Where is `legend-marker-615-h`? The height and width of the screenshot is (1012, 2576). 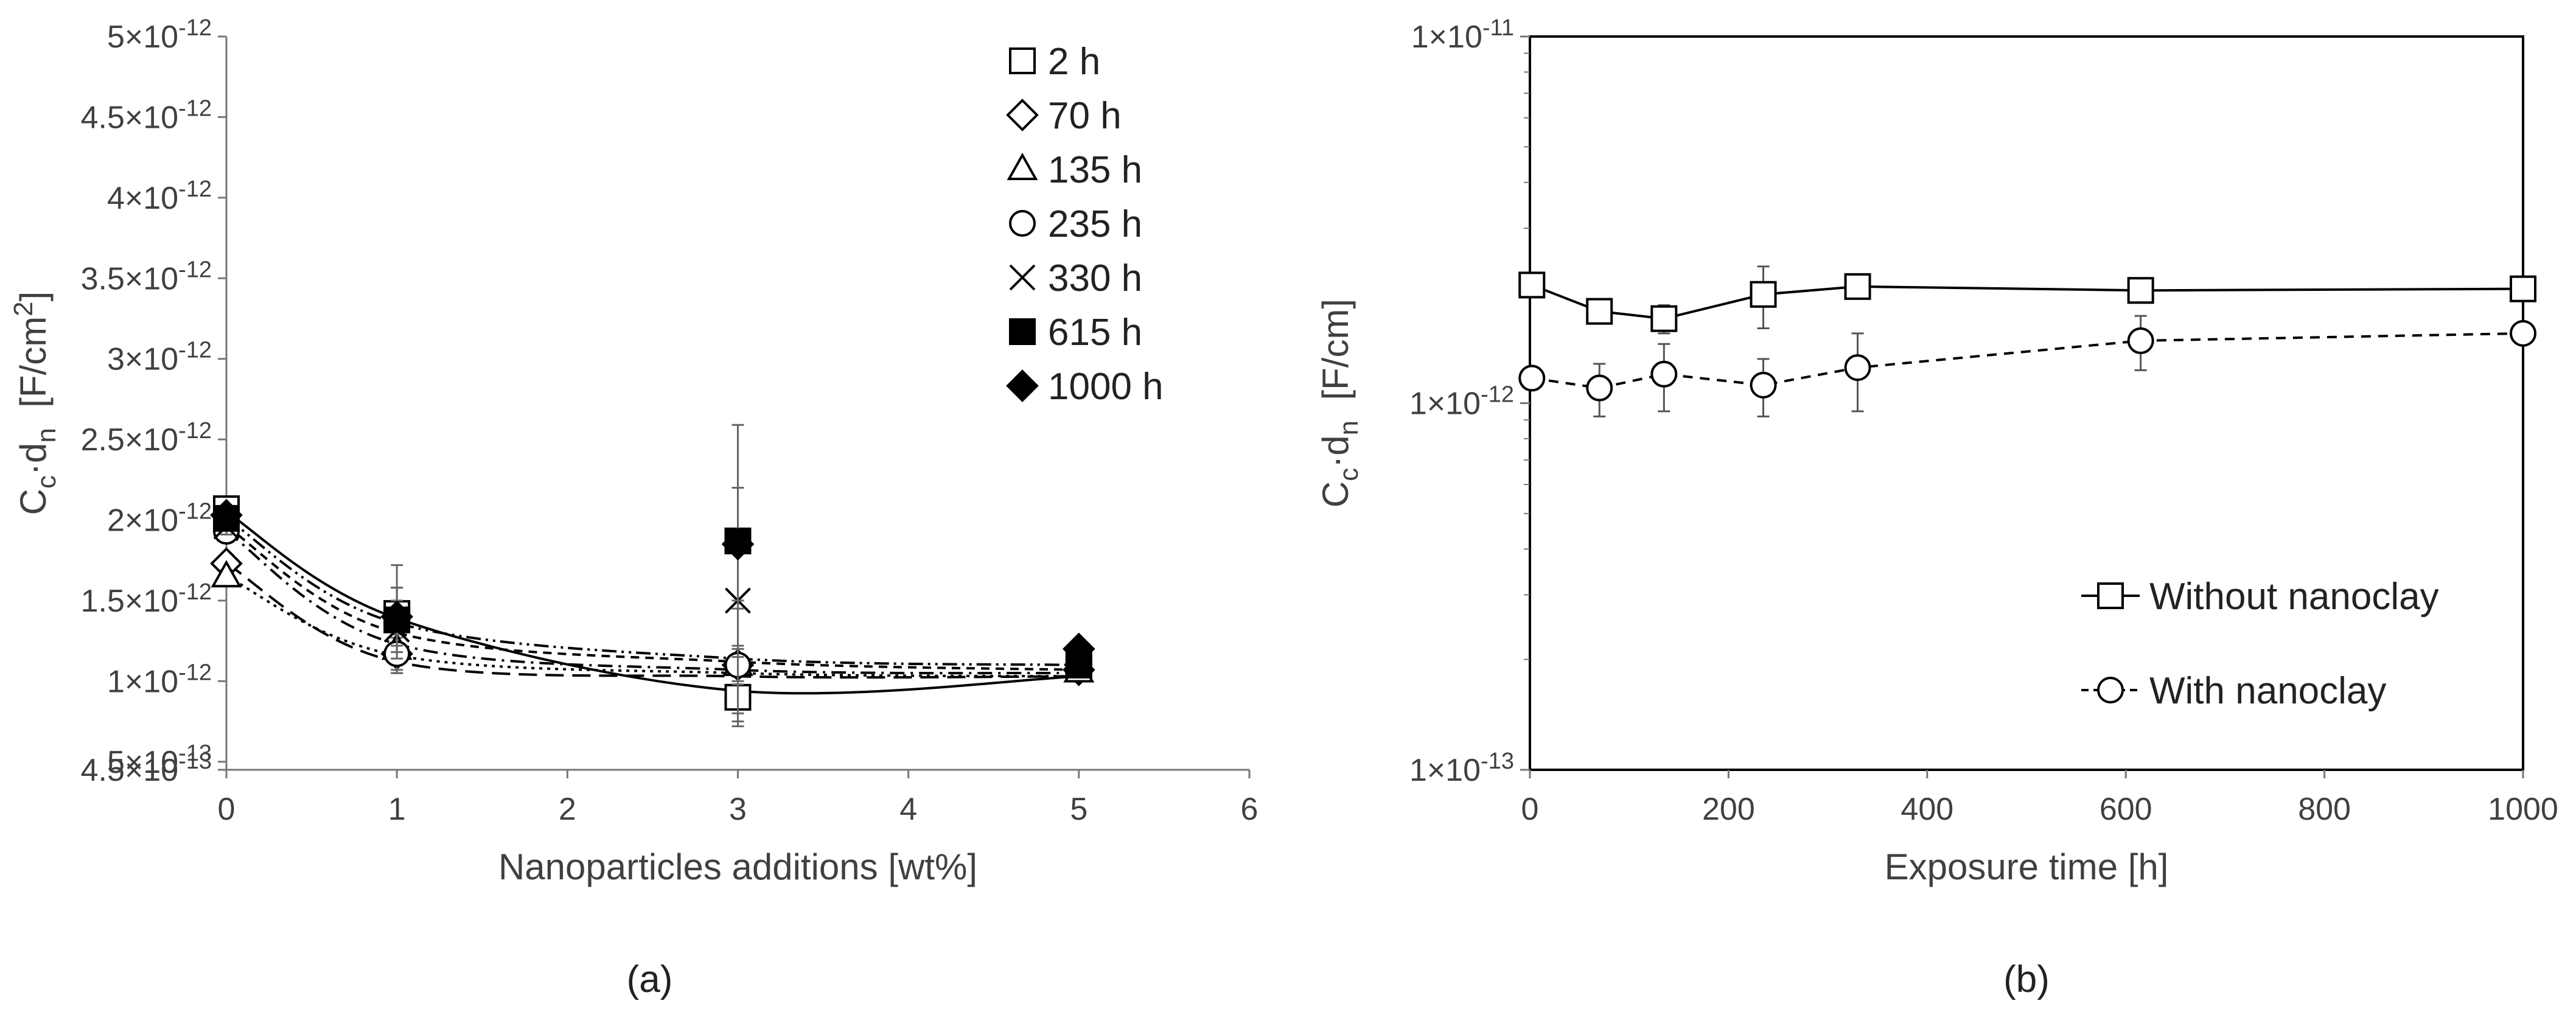
legend-marker-615-h is located at coordinates (1022, 331).